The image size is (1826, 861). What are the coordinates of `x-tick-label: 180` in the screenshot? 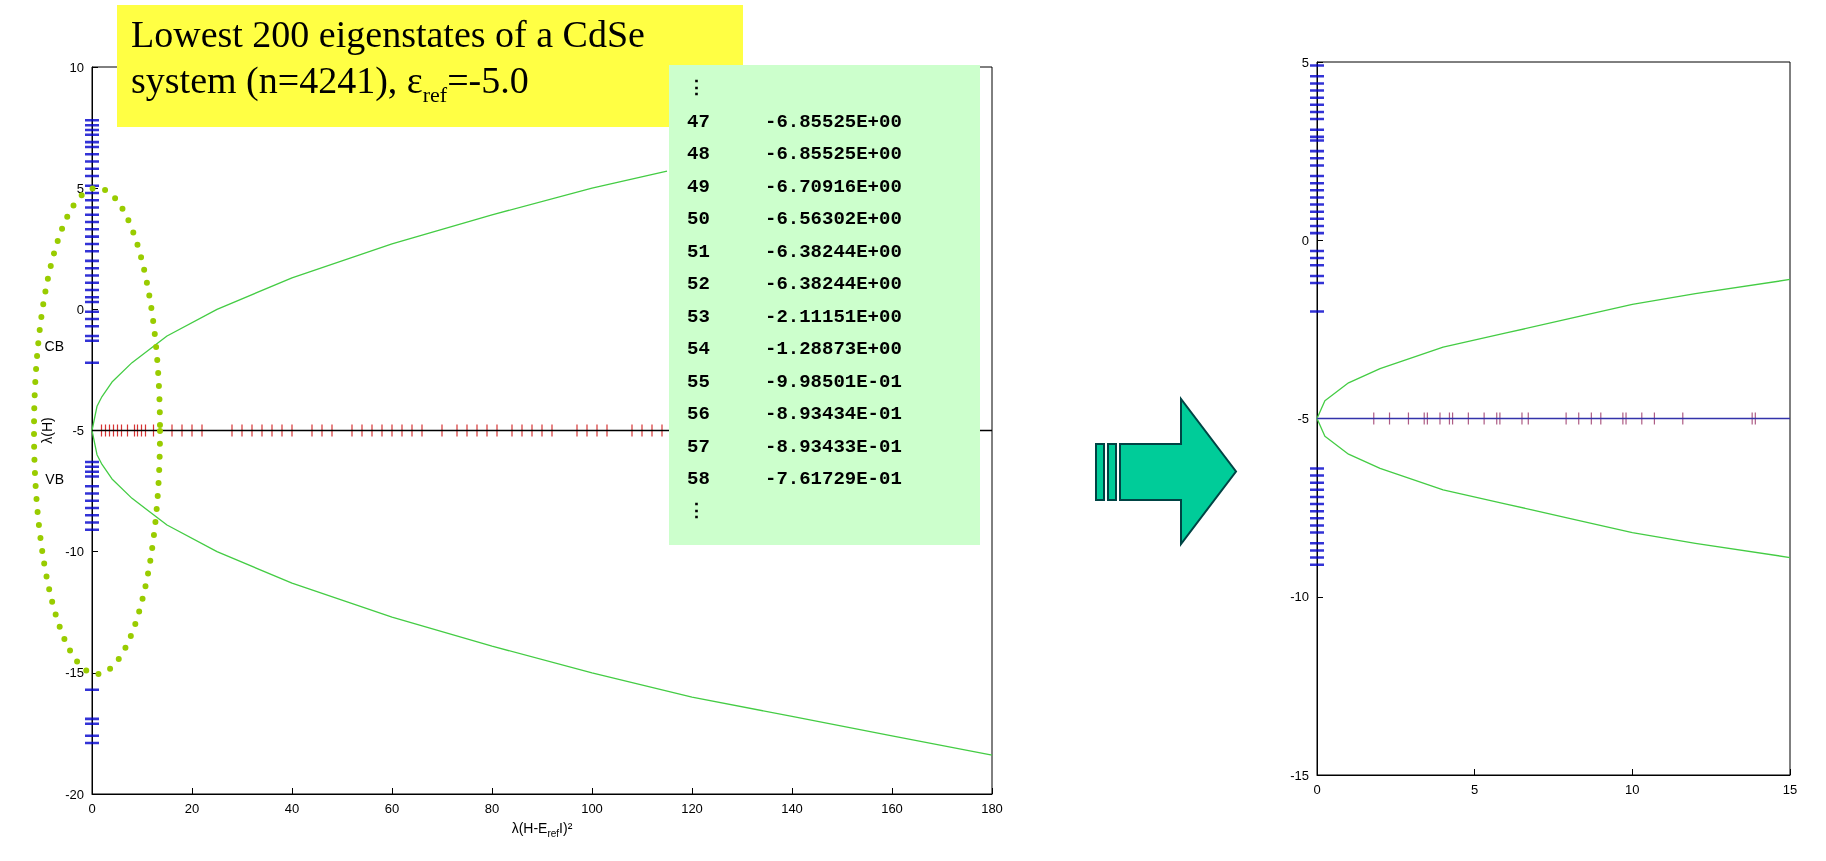 It's located at (992, 808).